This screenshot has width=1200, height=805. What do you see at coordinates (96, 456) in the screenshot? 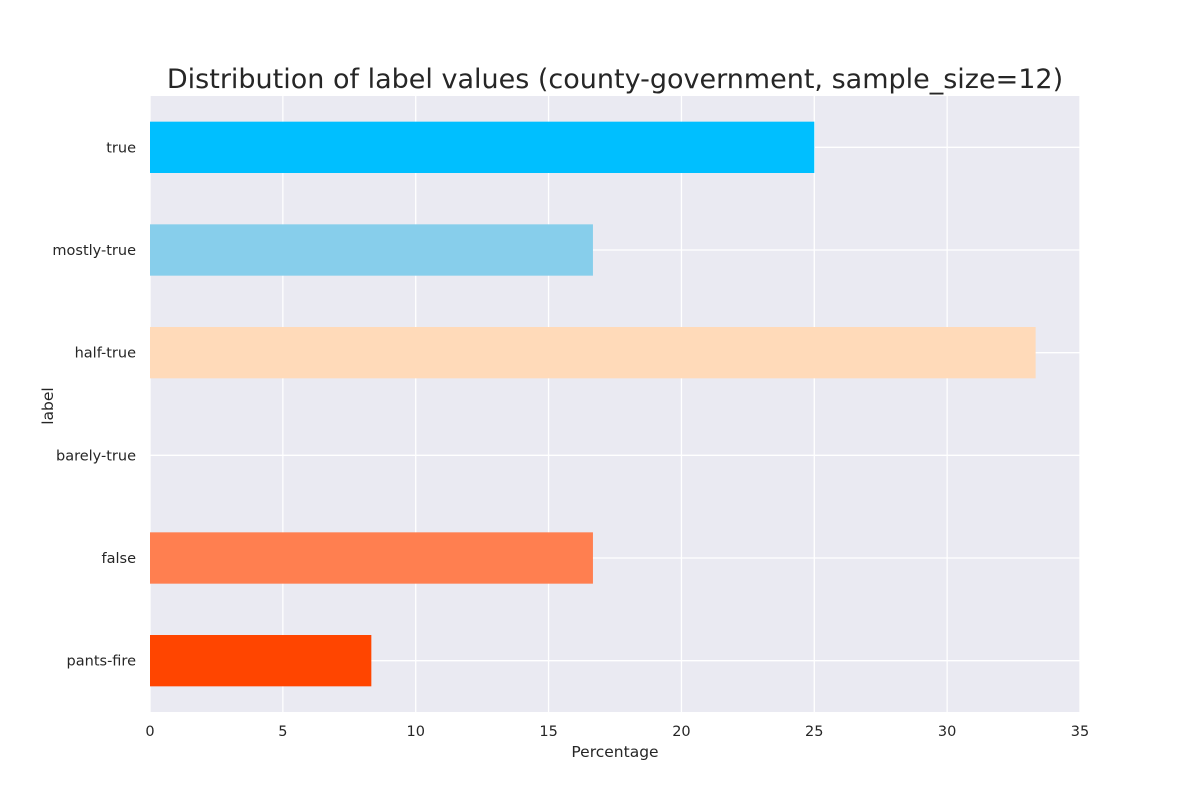
I see `y-tick-label: barely-true` at bounding box center [96, 456].